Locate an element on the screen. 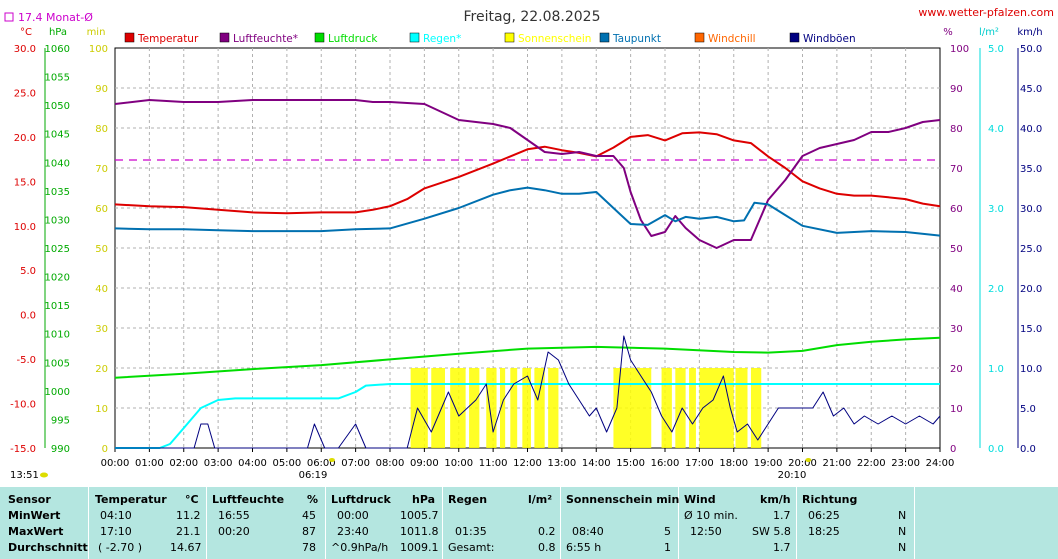  header-humidity: Luftfeuchte is located at coordinates (248, 499).